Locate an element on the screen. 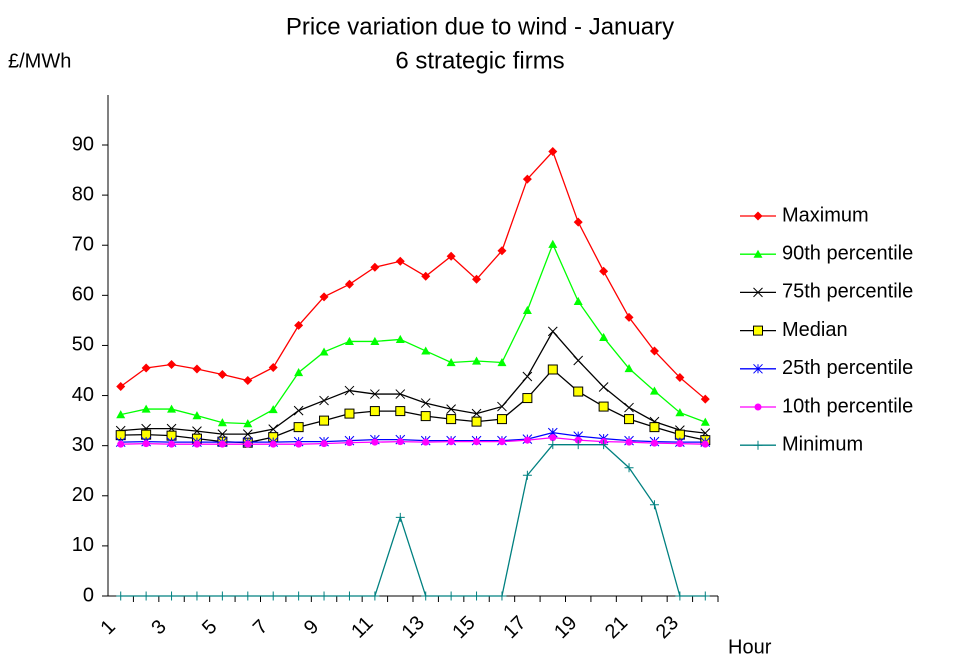 This screenshot has width=968, height=666. x-tick-label: 1 is located at coordinates (107, 627).